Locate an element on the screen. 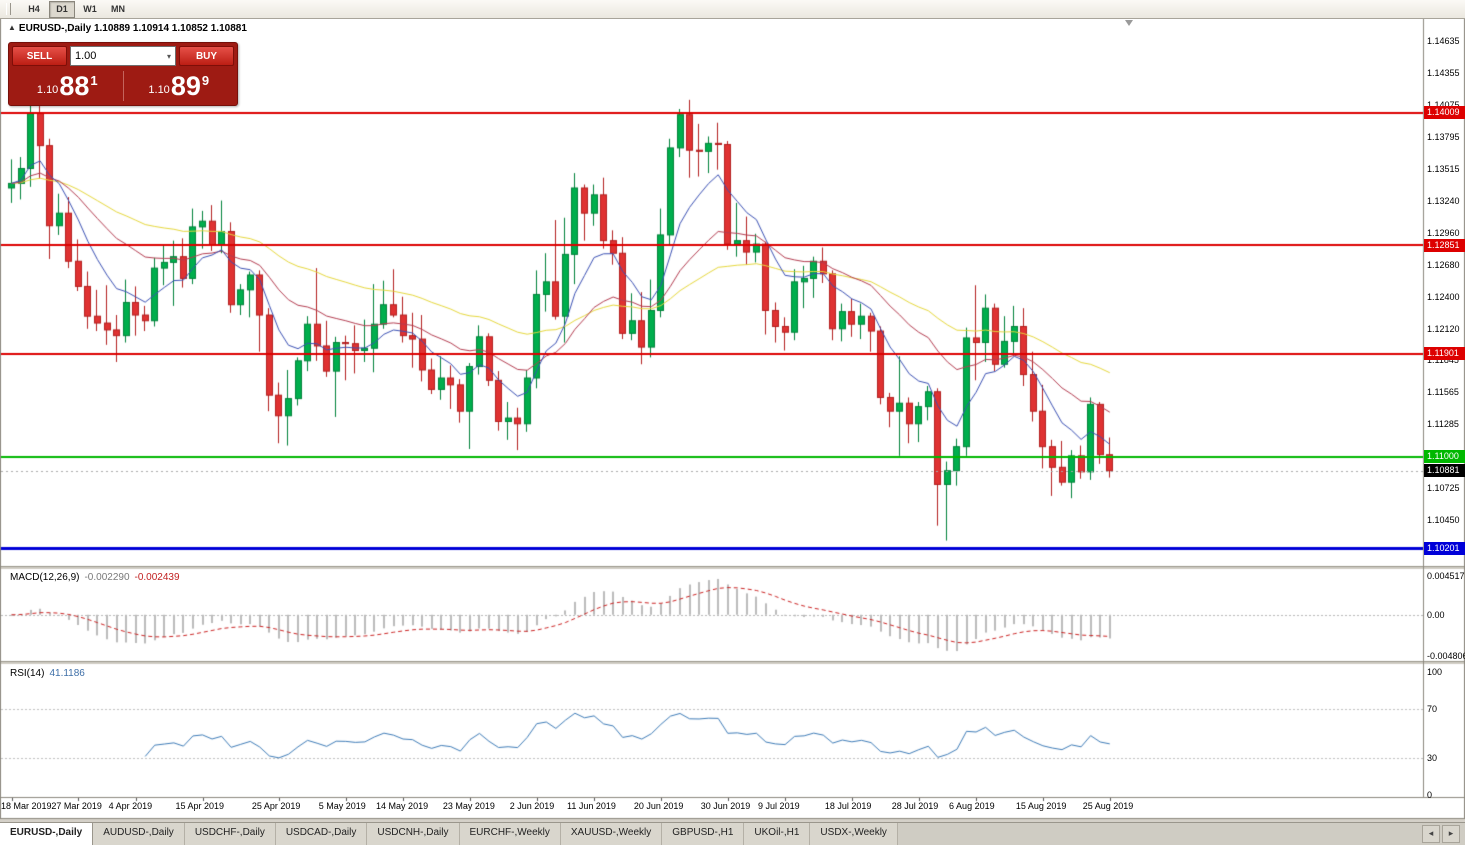 The height and width of the screenshot is (845, 1465). one-click-trading-panel: SELL 1.00 ▾ BUY 1.10 88 1 1.10 89 9 is located at coordinates (123, 74).